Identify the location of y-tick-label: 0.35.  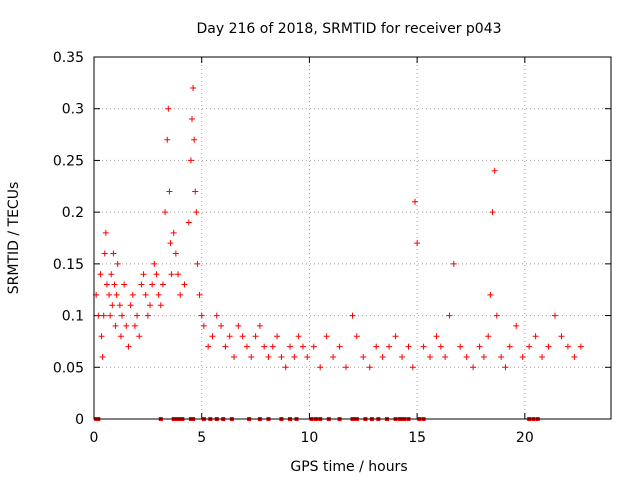
(68, 58).